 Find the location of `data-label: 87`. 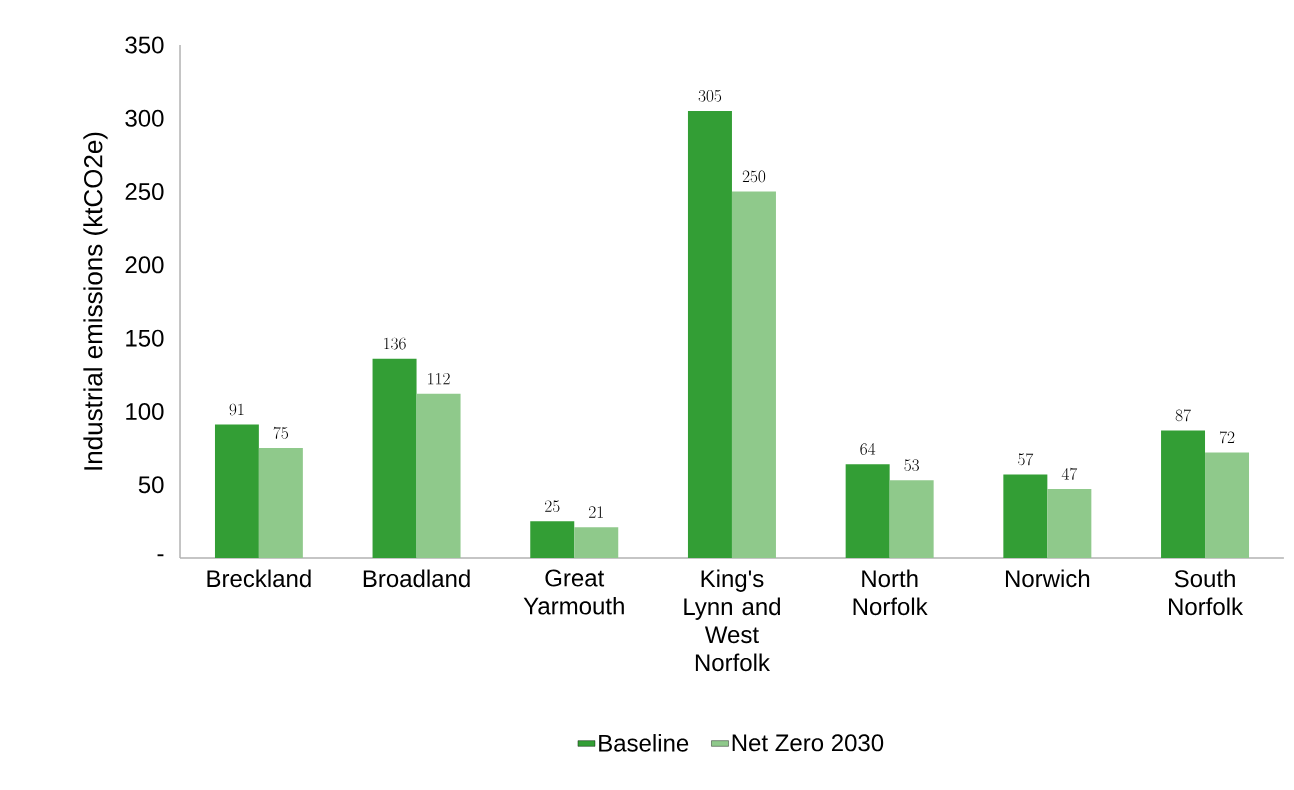

data-label: 87 is located at coordinates (1183, 415).